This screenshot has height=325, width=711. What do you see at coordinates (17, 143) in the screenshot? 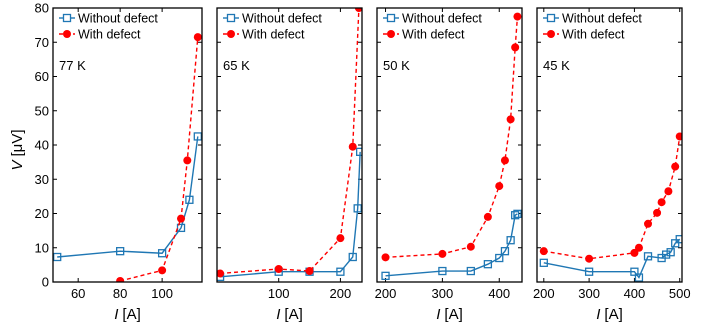
I see `y-axis-label-unit: [μV]` at bounding box center [17, 143].